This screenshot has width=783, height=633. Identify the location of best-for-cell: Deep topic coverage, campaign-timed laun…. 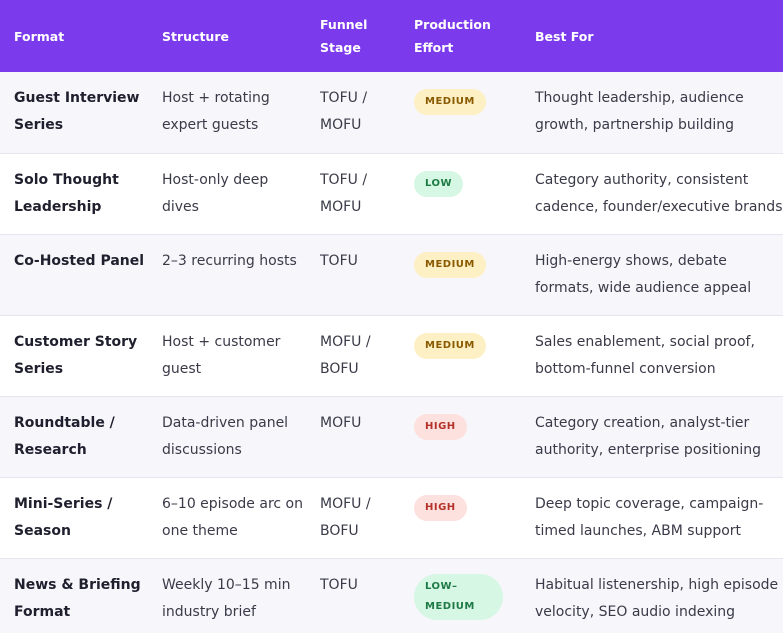
(649, 517).